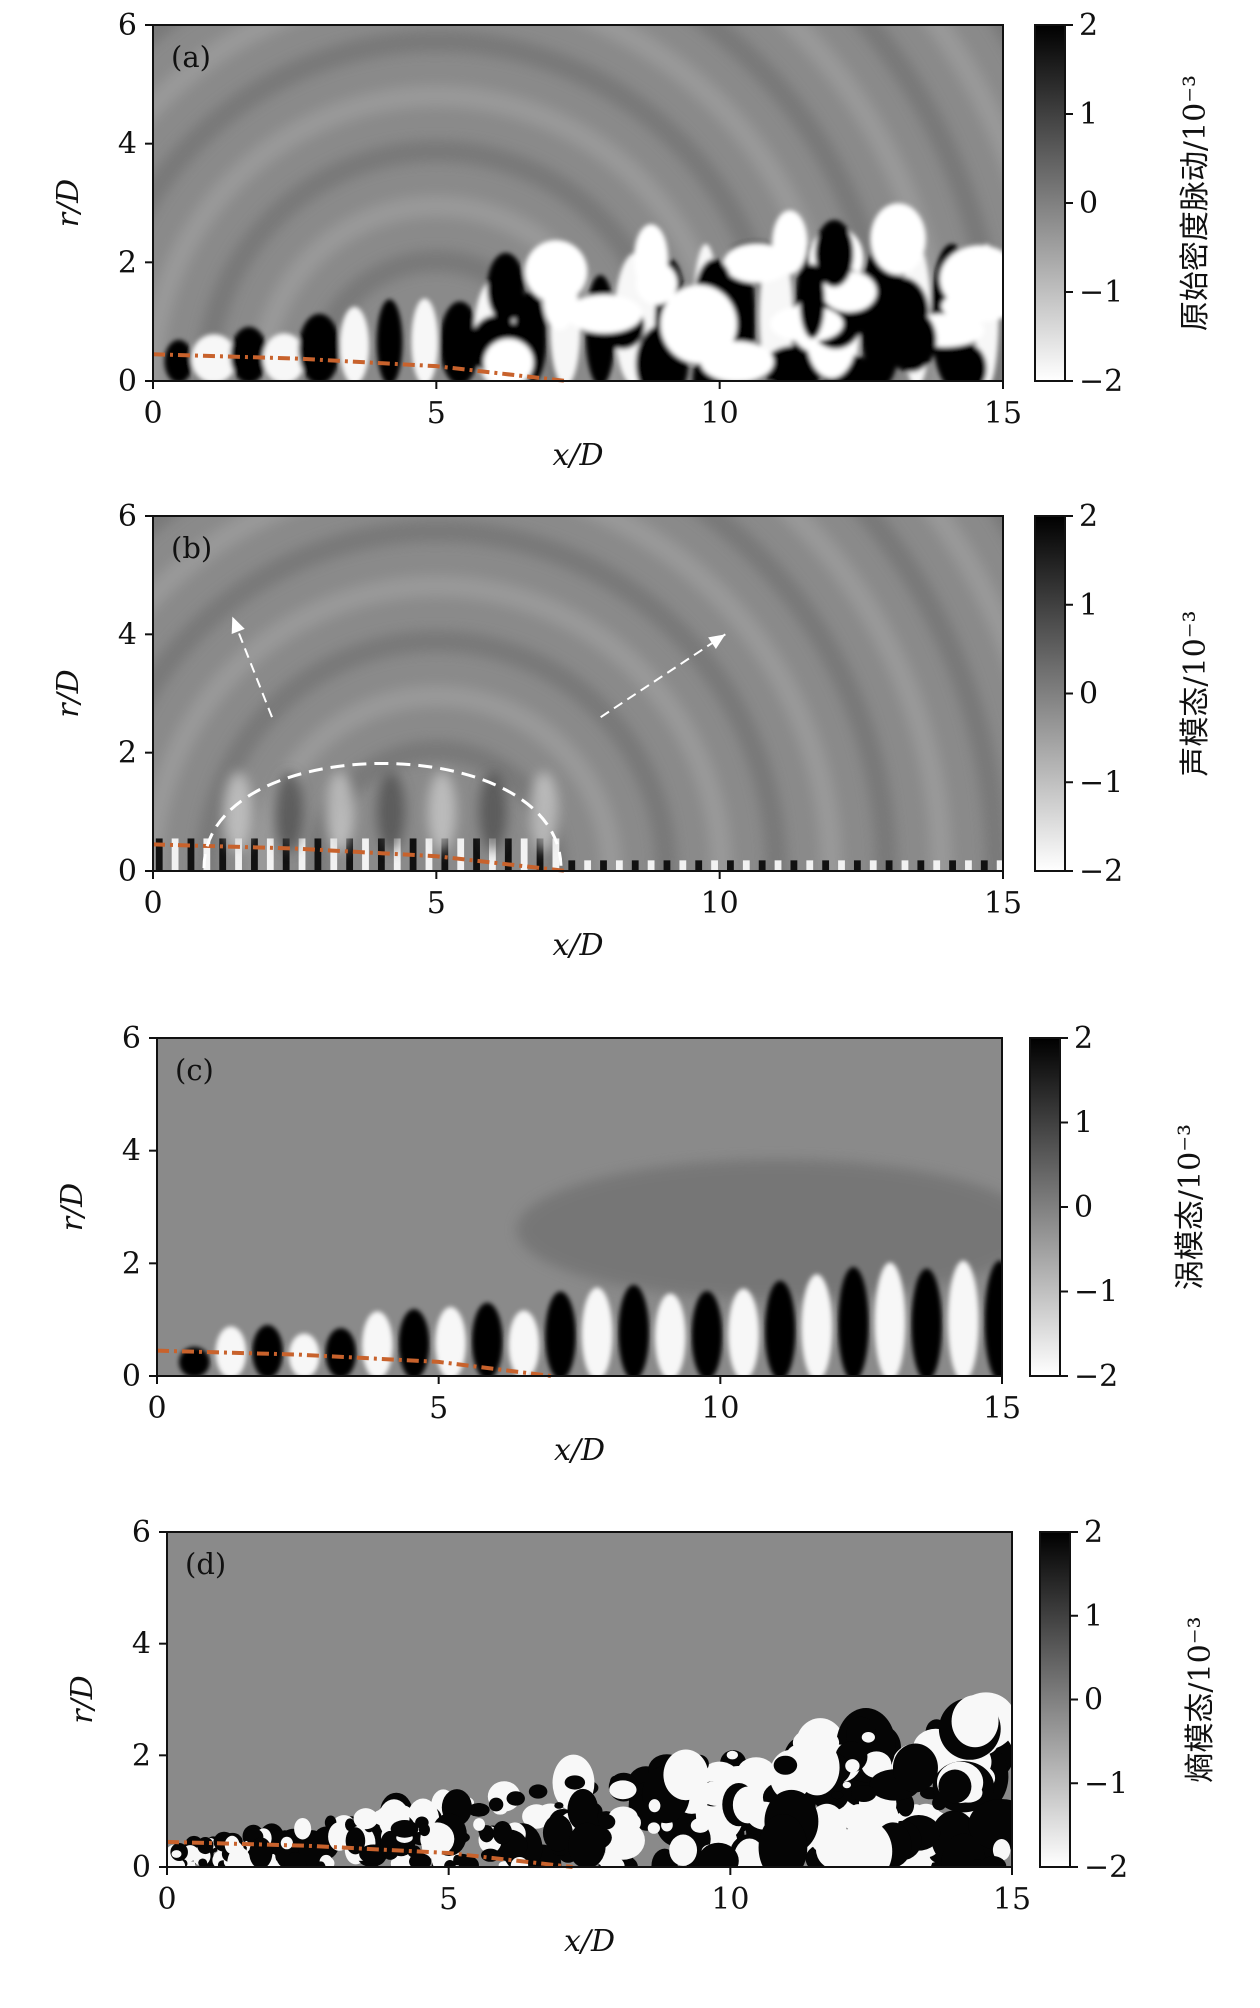 The height and width of the screenshot is (2008, 1260). What do you see at coordinates (205, 1564) in the screenshot?
I see `panel-label: (d)` at bounding box center [205, 1564].